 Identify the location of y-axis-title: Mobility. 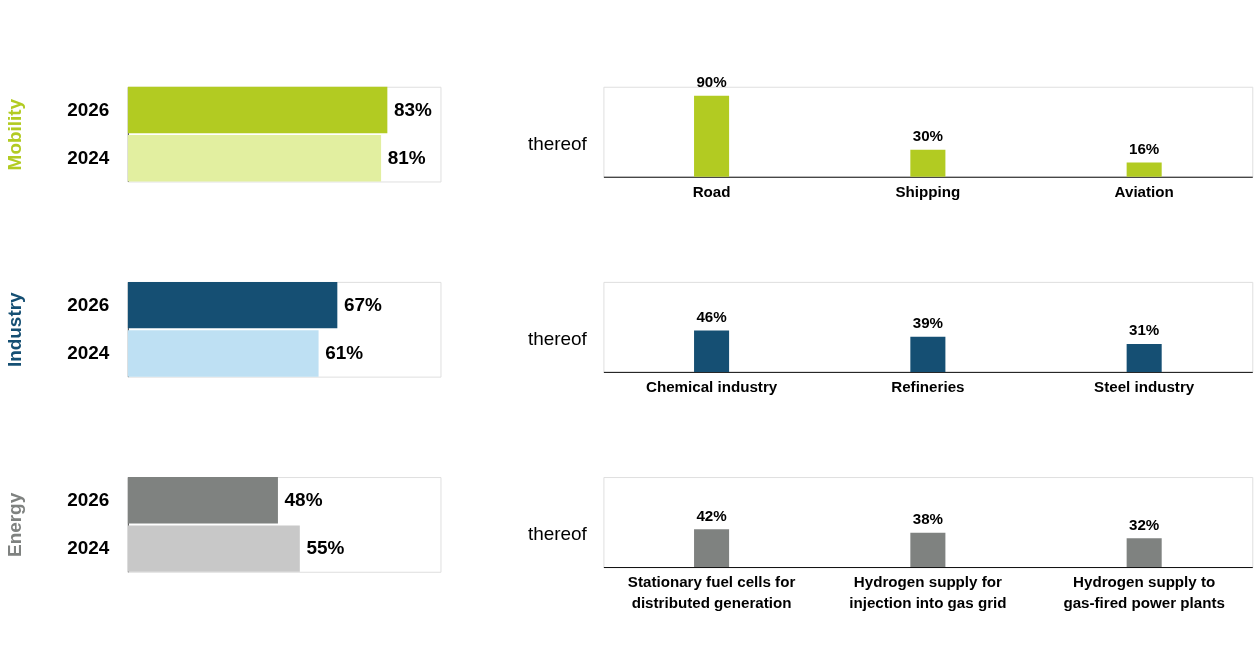
(14, 134).